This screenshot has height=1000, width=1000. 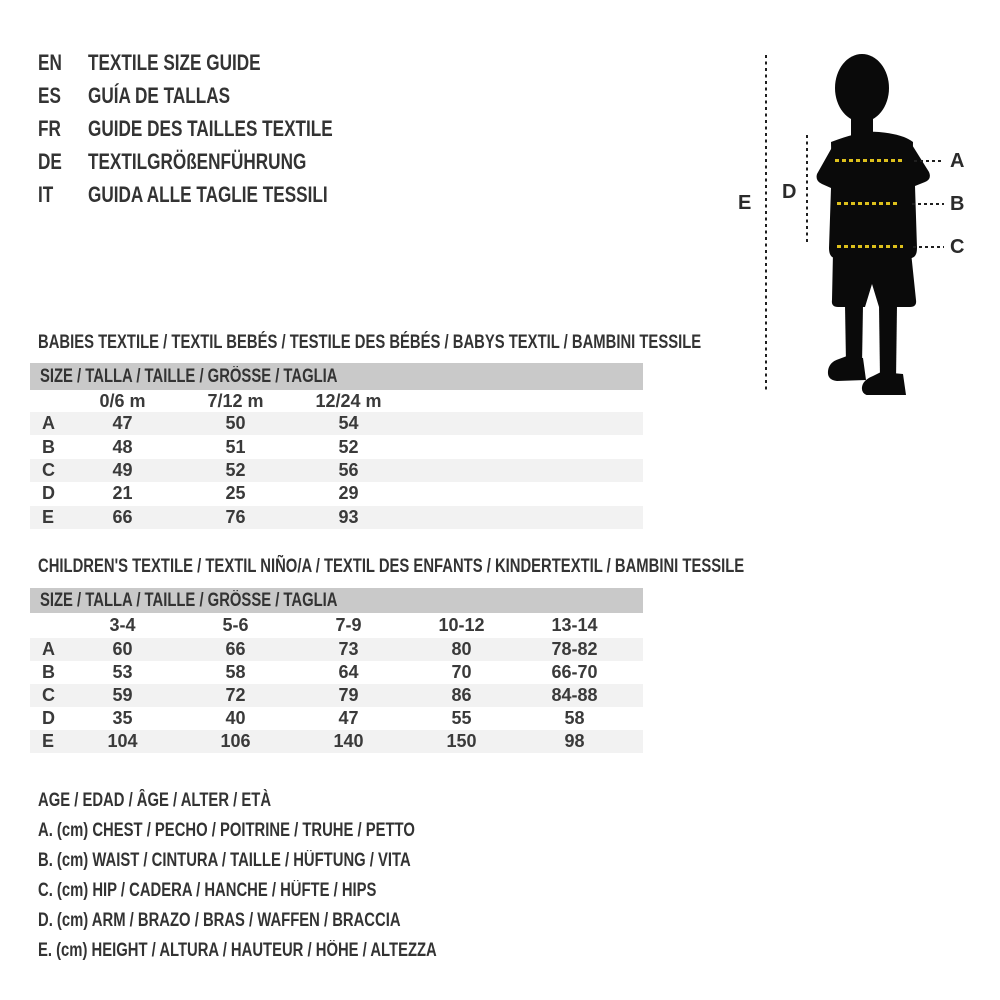 I want to click on arm-measure-label-d: D, so click(x=789, y=192).